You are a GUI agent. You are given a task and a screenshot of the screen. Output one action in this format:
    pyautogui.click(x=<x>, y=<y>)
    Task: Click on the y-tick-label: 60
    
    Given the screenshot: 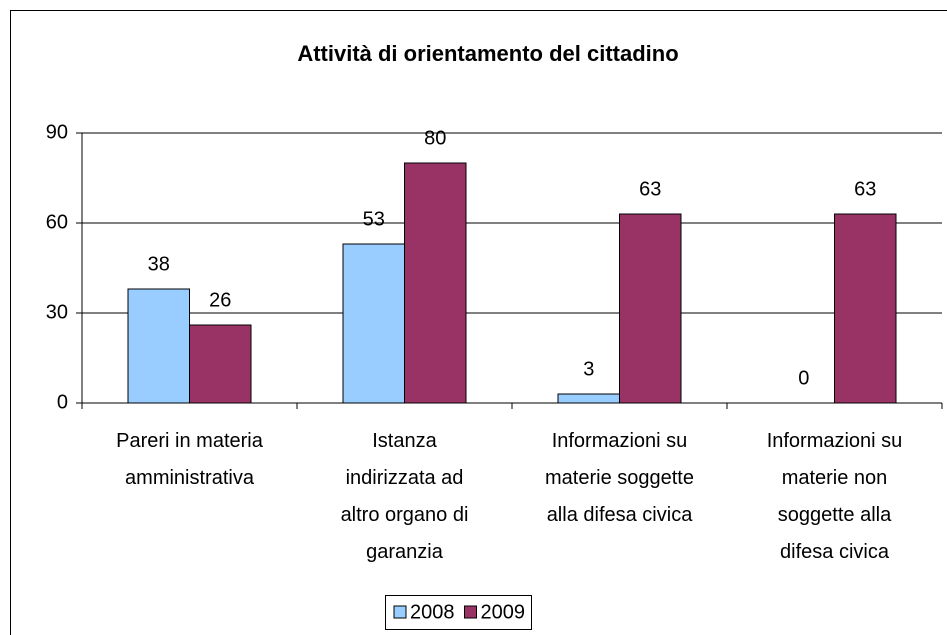 What is the action you would take?
    pyautogui.click(x=57, y=222)
    